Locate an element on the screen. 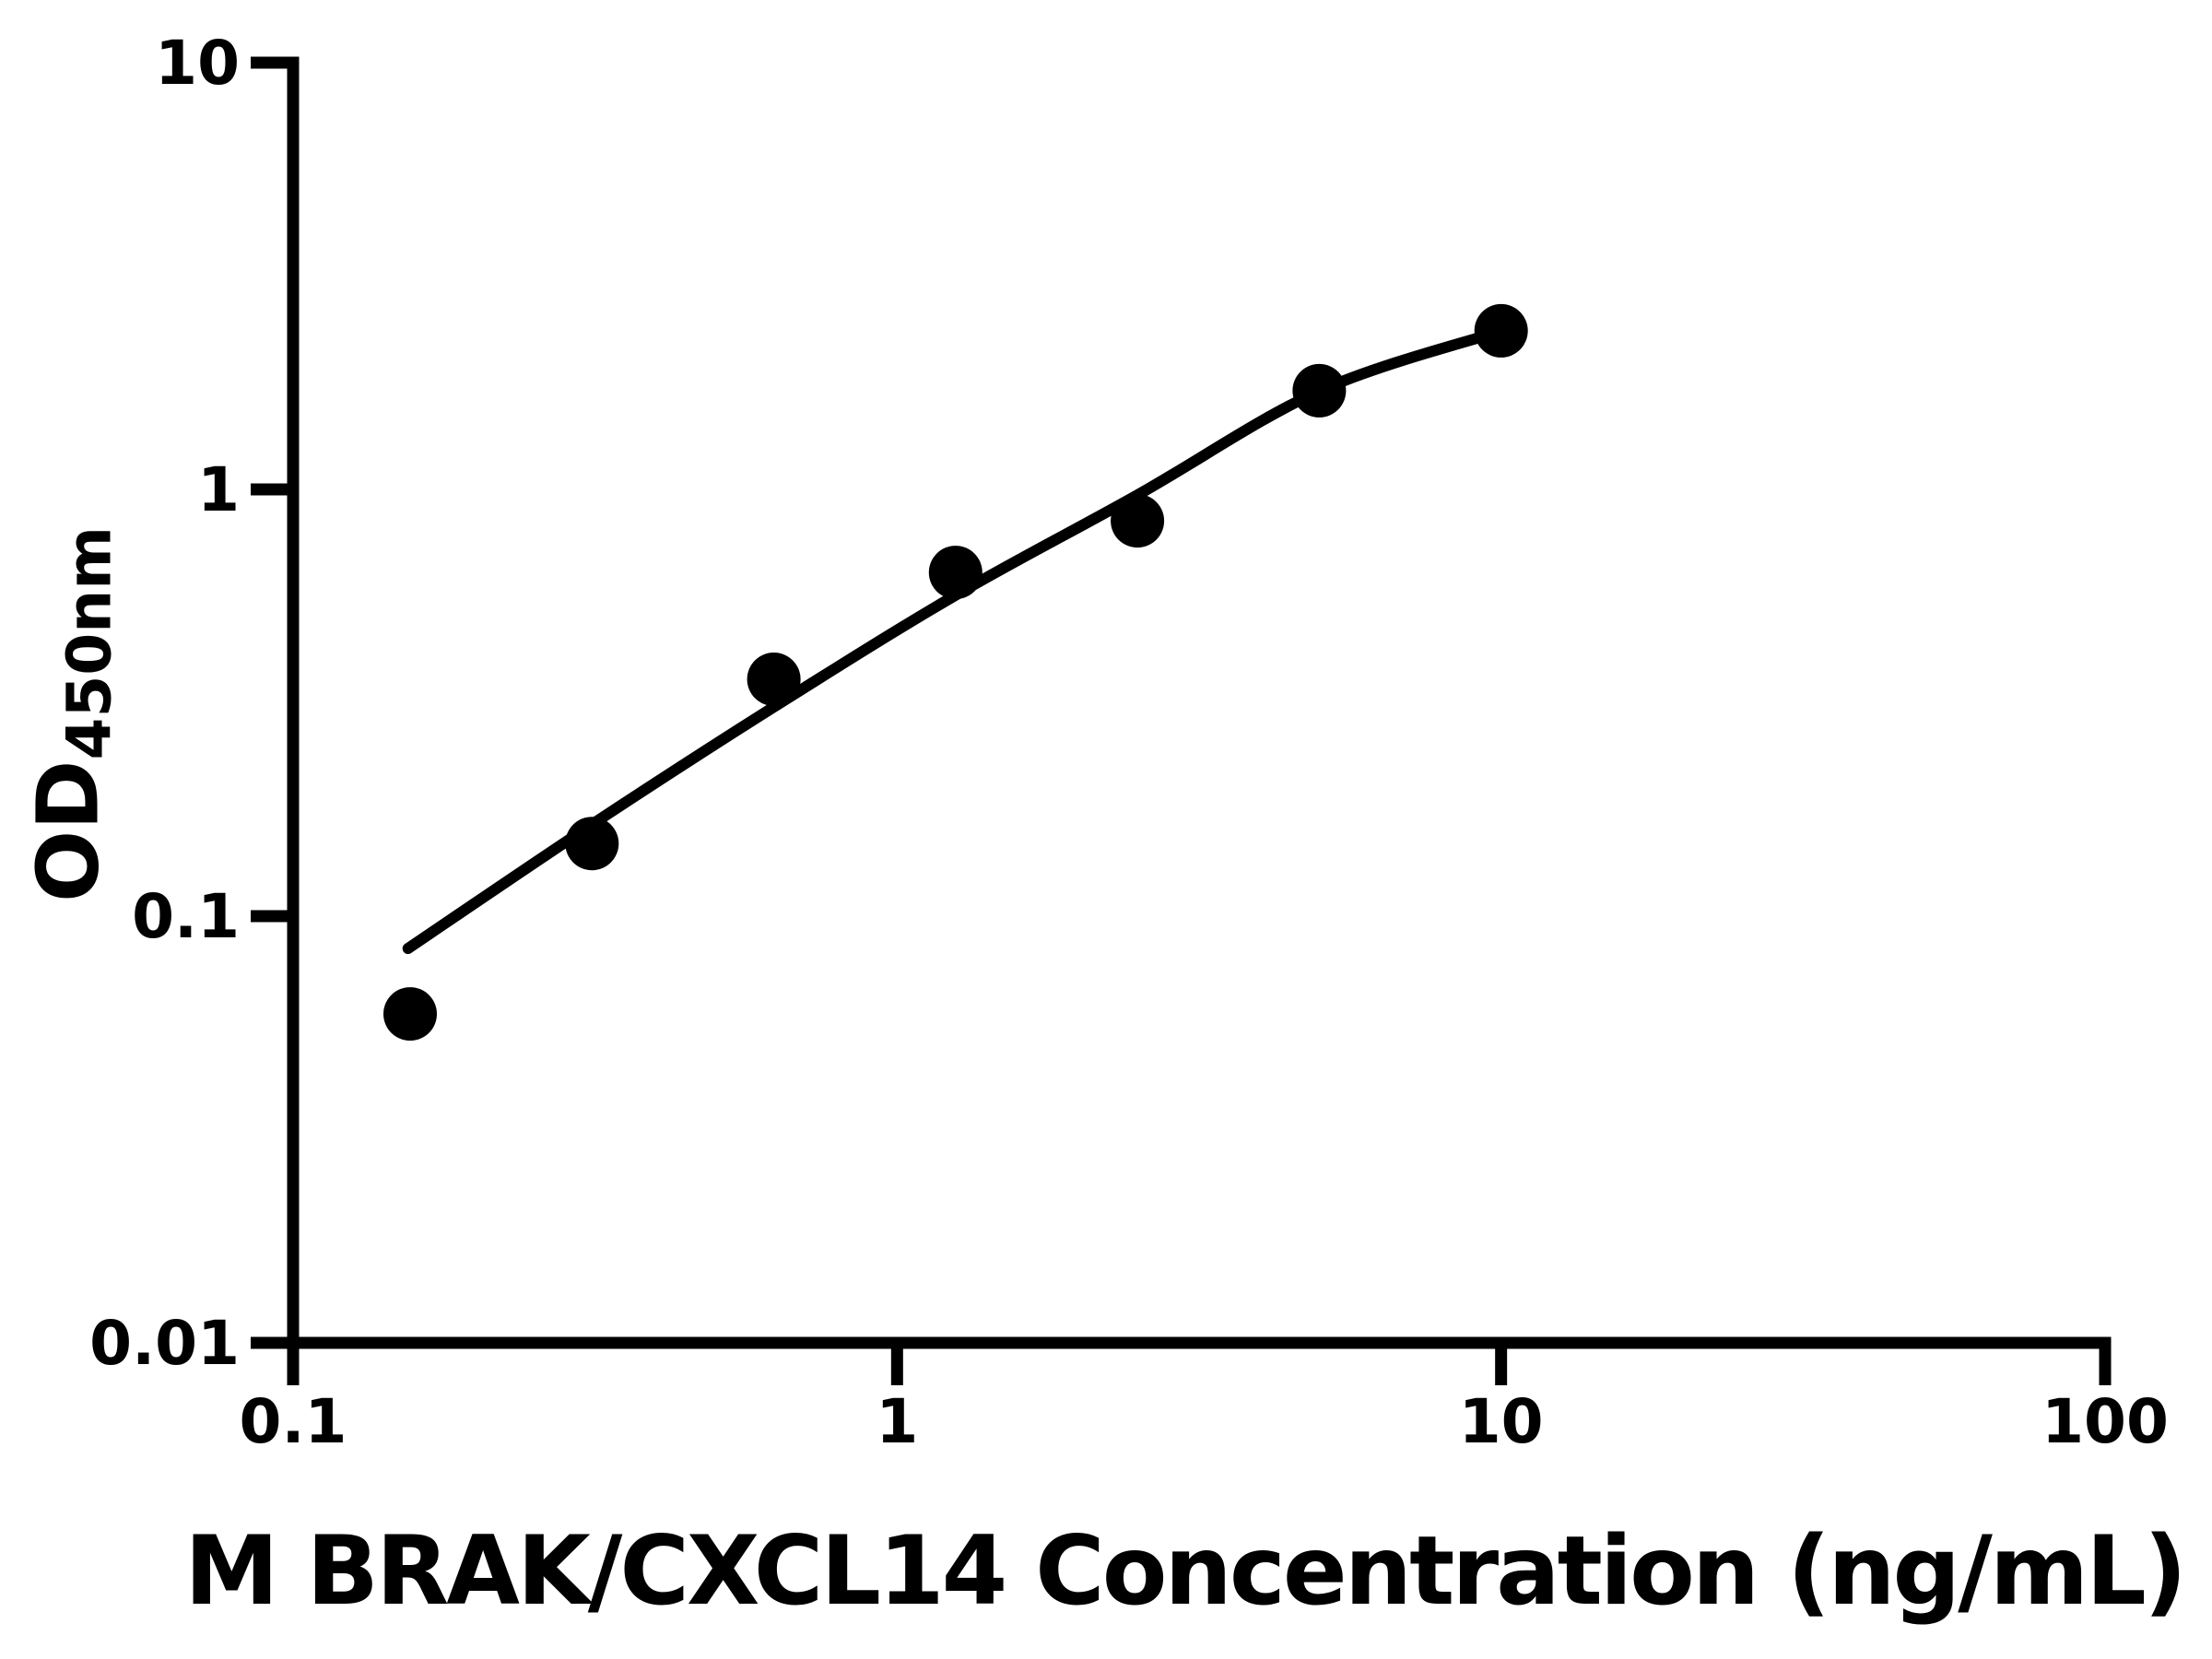 This screenshot has height=1659, width=2212. y-tick-label: 1 is located at coordinates (218, 489).